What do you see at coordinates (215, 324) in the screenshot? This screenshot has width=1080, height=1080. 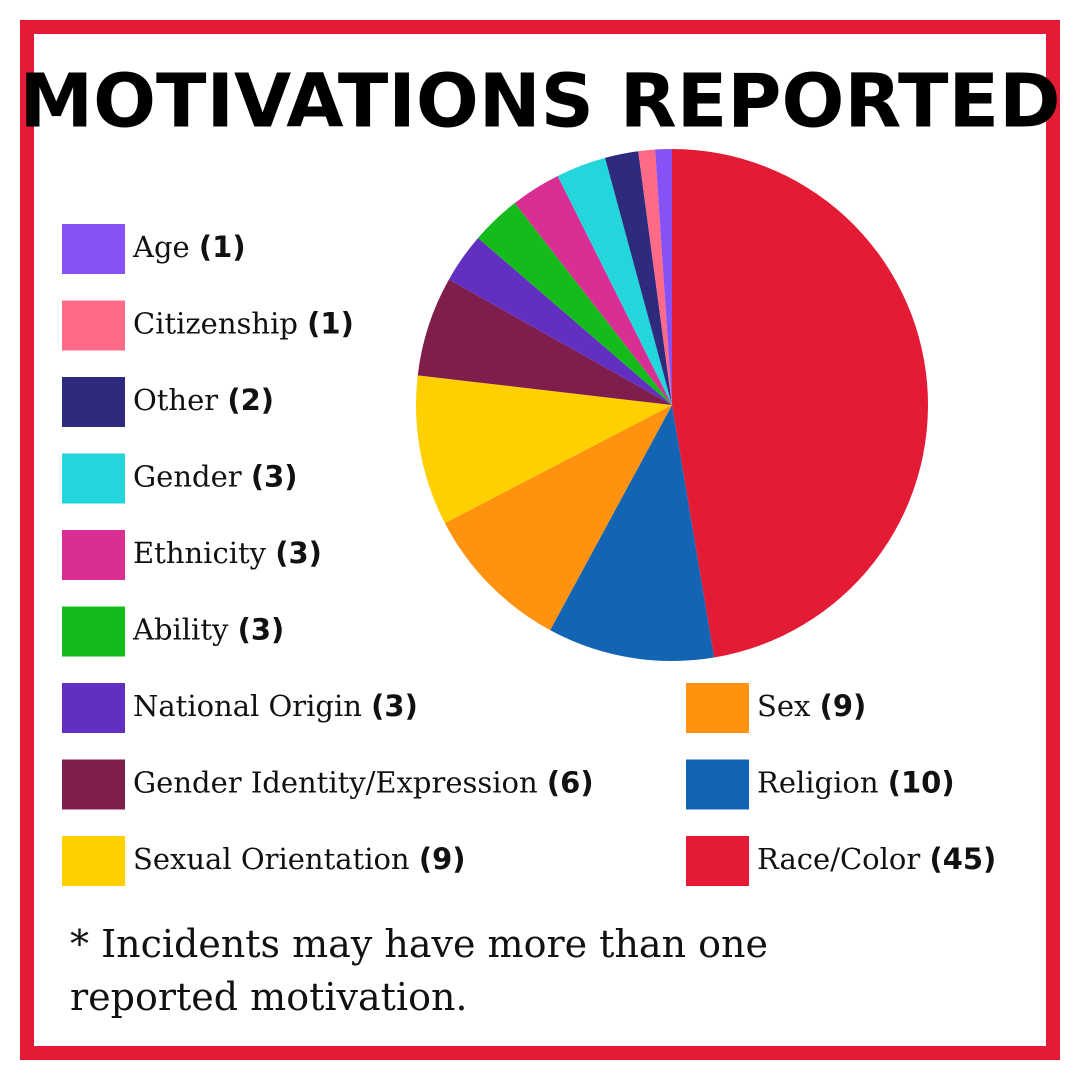 I see `legend-name: Citizenship` at bounding box center [215, 324].